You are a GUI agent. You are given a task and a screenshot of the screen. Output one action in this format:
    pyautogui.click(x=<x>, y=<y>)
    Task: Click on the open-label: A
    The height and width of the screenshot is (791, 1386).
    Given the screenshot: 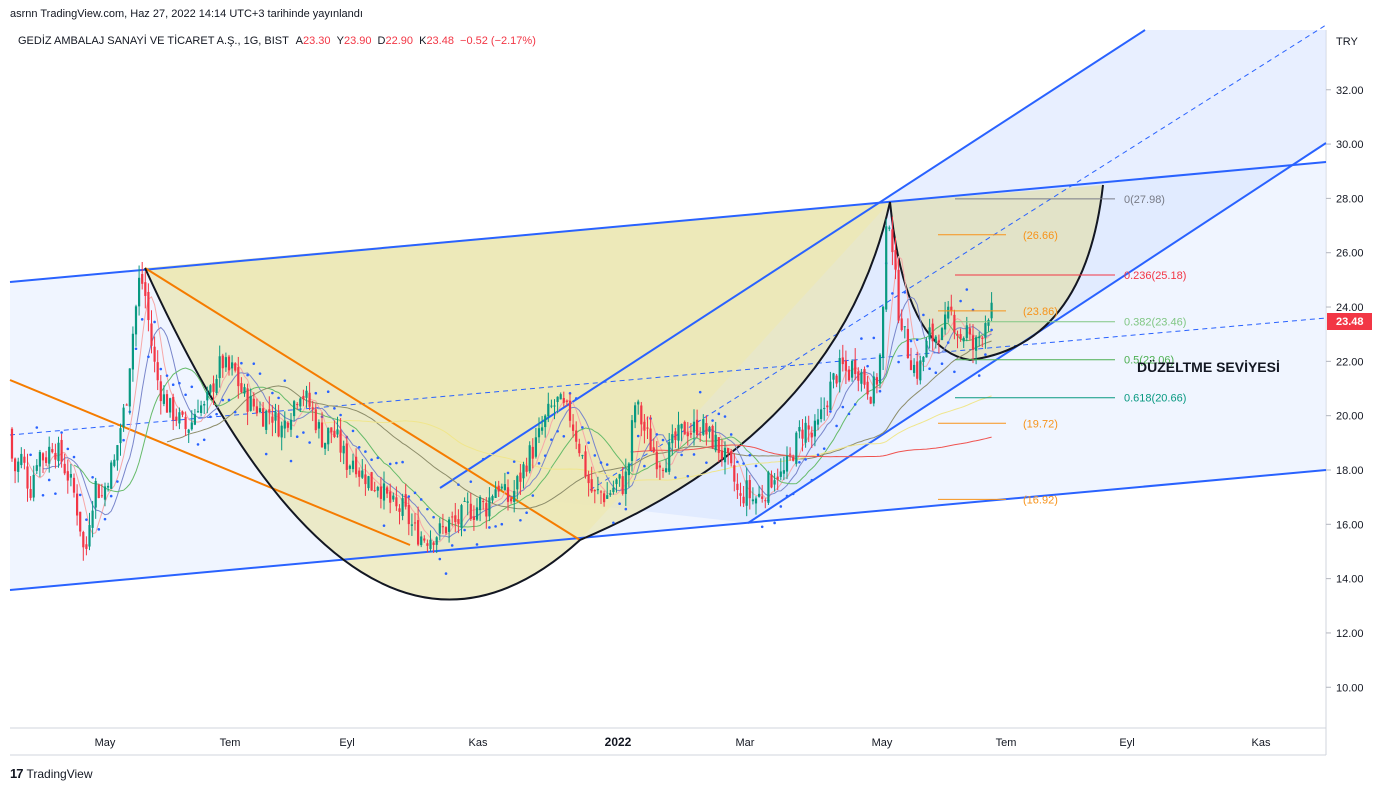 What is the action you would take?
    pyautogui.click(x=299, y=41)
    